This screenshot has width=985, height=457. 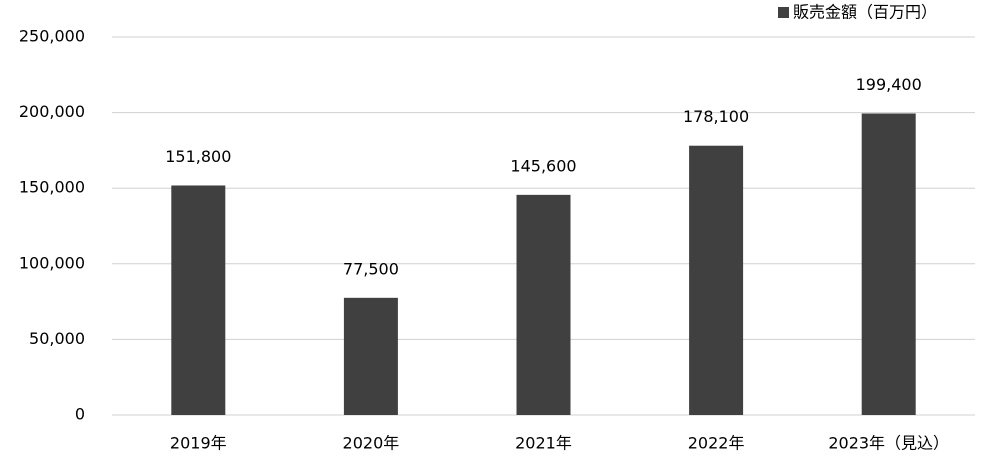 I want to click on x-tick-label: 2022年, so click(x=716, y=443).